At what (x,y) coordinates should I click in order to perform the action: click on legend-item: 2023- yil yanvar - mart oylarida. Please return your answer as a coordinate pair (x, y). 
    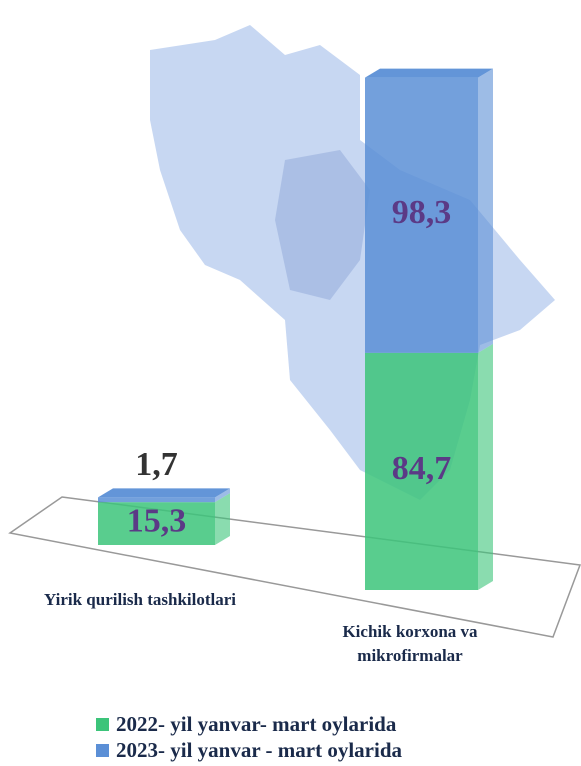
    Looking at the image, I should click on (248, 750).